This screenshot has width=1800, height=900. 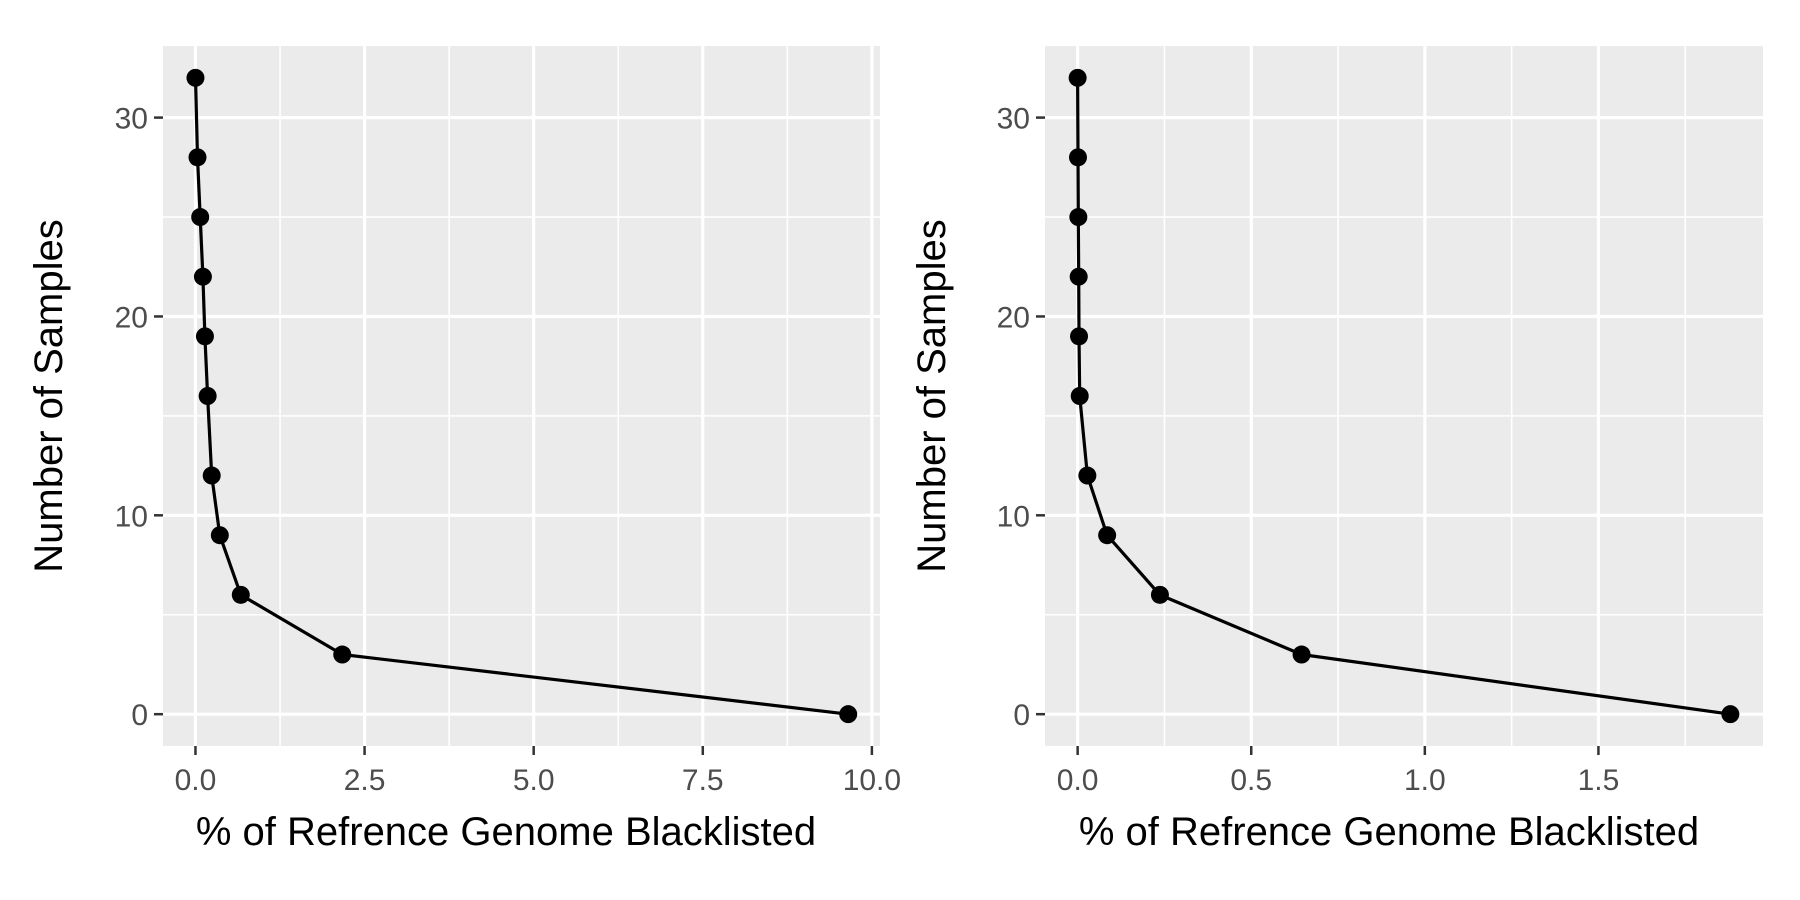 I want to click on x-tick-label: 1.5, so click(x=1599, y=780).